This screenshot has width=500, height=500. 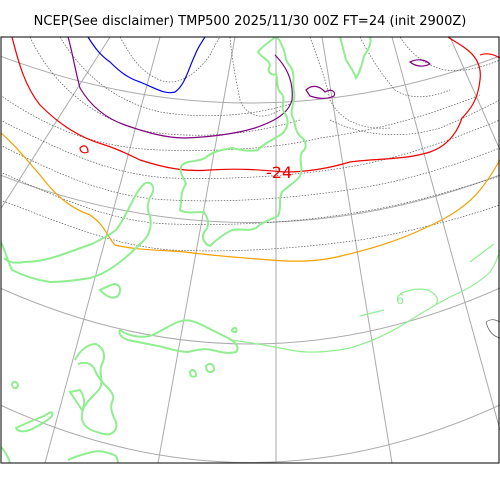 I want to click on coastline-dark, so click(x=492, y=329).